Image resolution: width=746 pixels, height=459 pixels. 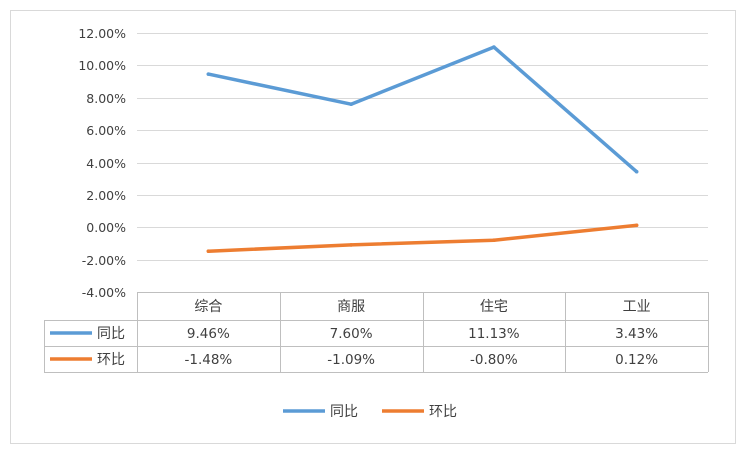 What do you see at coordinates (102, 33) in the screenshot?
I see `y-tick-label: 12.00%` at bounding box center [102, 33].